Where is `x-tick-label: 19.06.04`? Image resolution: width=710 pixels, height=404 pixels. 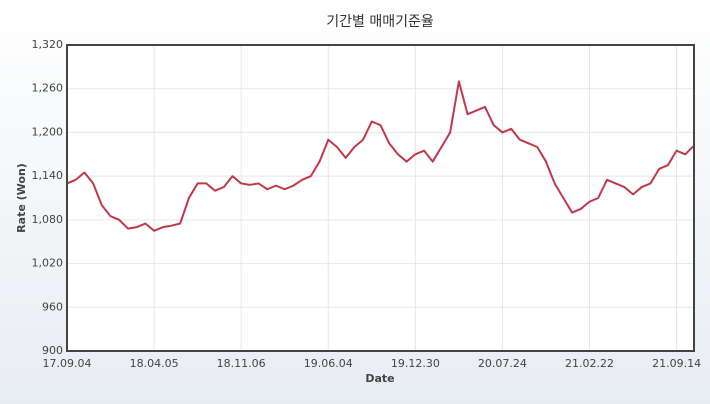
x-tick-label: 19.06.04 is located at coordinates (328, 363).